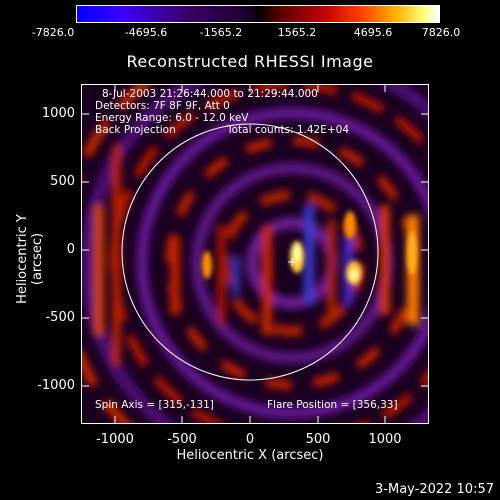  I want to click on y-tick-label: 500, so click(62, 181).